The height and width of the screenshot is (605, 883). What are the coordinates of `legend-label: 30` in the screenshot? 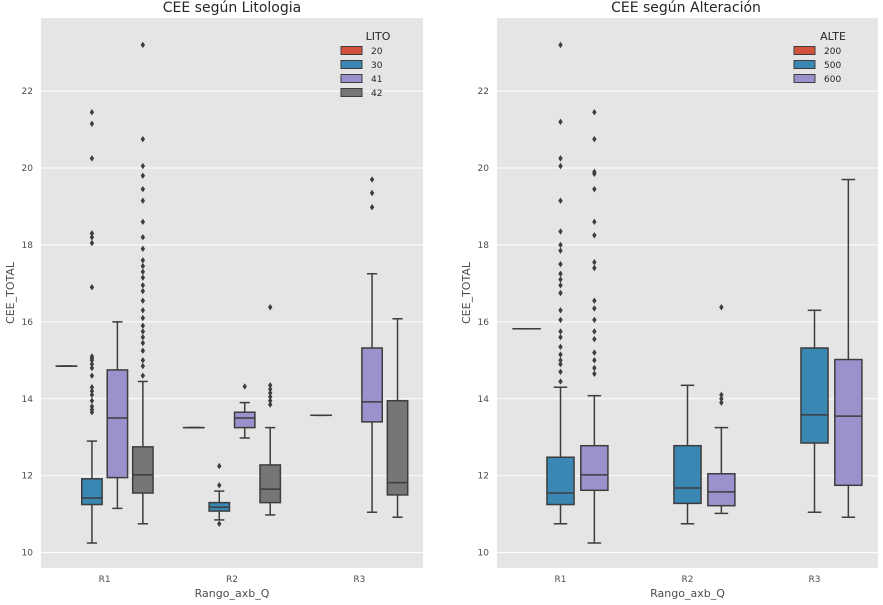 It's located at (377, 66).